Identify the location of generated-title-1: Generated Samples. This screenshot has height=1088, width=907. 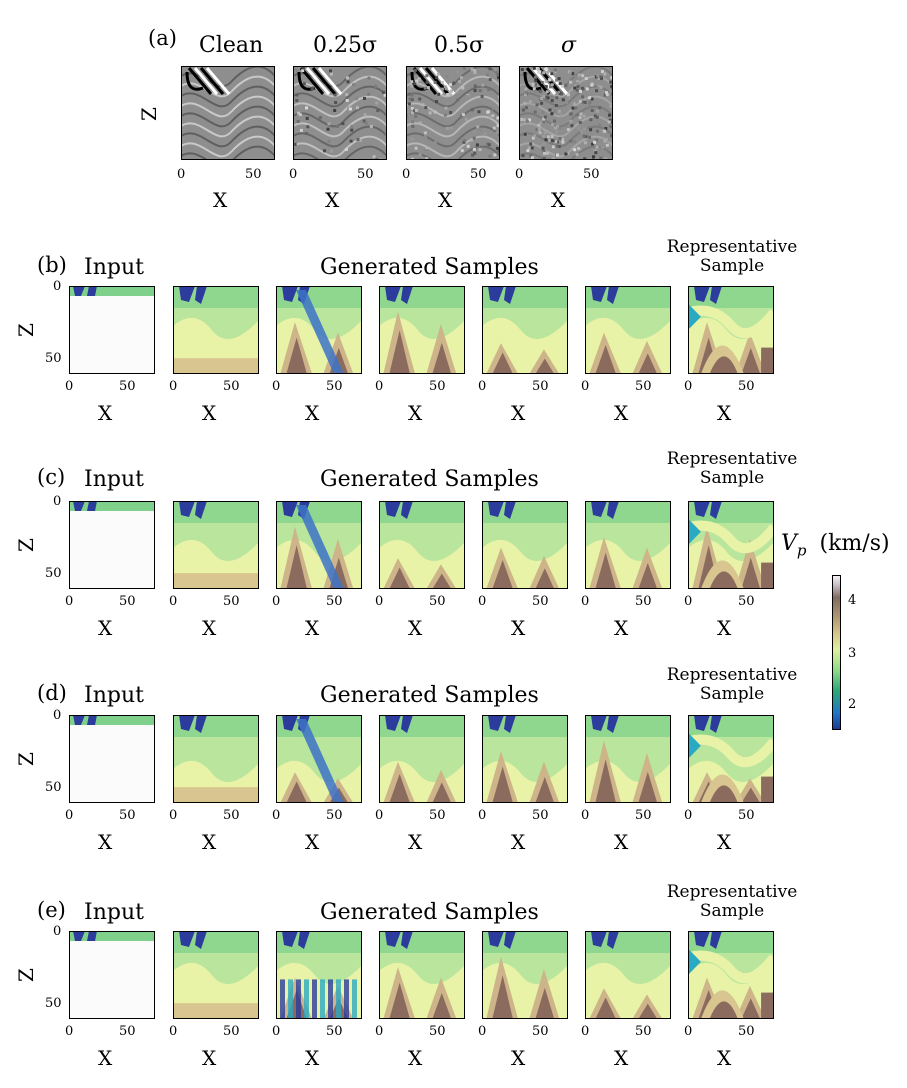
(429, 479).